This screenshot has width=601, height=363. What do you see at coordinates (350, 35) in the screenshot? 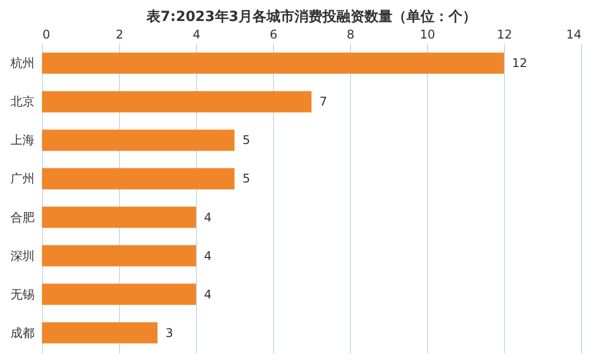
I see `x-tick-label: 8` at bounding box center [350, 35].